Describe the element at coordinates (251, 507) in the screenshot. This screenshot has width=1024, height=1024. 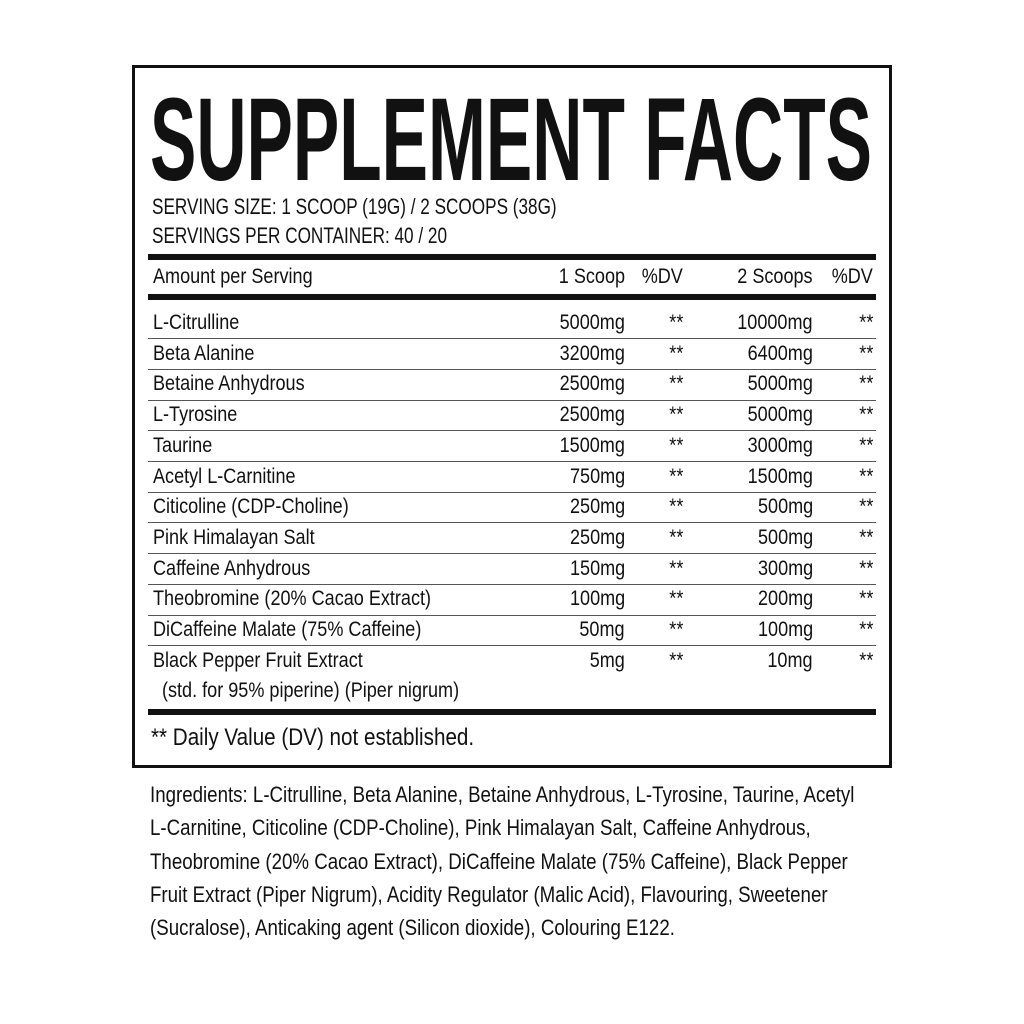
I see `ingredient-name: Citicoline (CDP-Choline)` at that location.